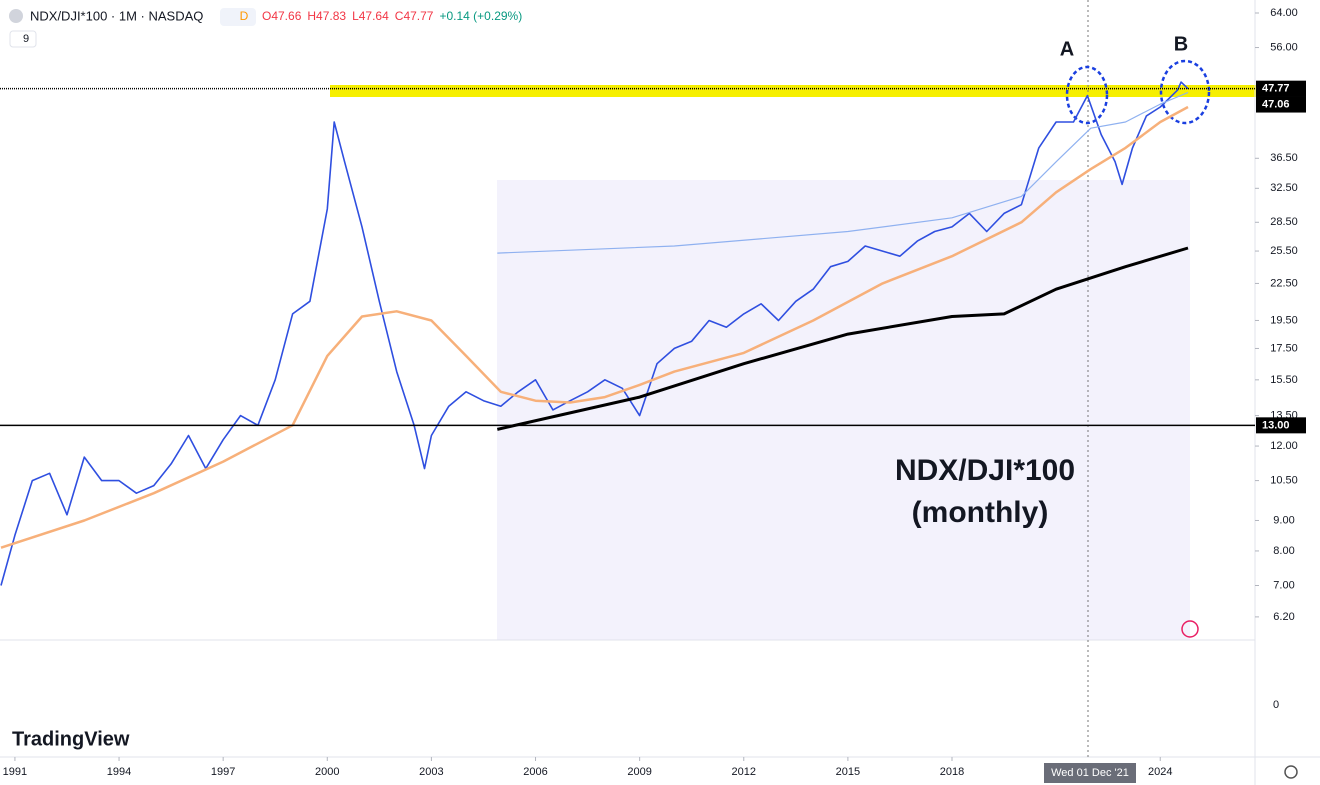 This screenshot has height=785, width=1320. What do you see at coordinates (26, 39) in the screenshot?
I see `indicator-count: 9` at bounding box center [26, 39].